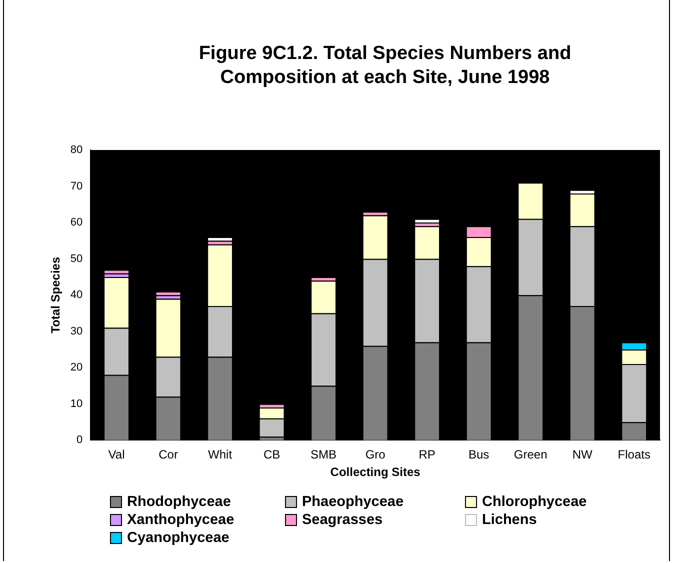 The height and width of the screenshot is (563, 674). I want to click on x-tick-label: Green, so click(531, 455).